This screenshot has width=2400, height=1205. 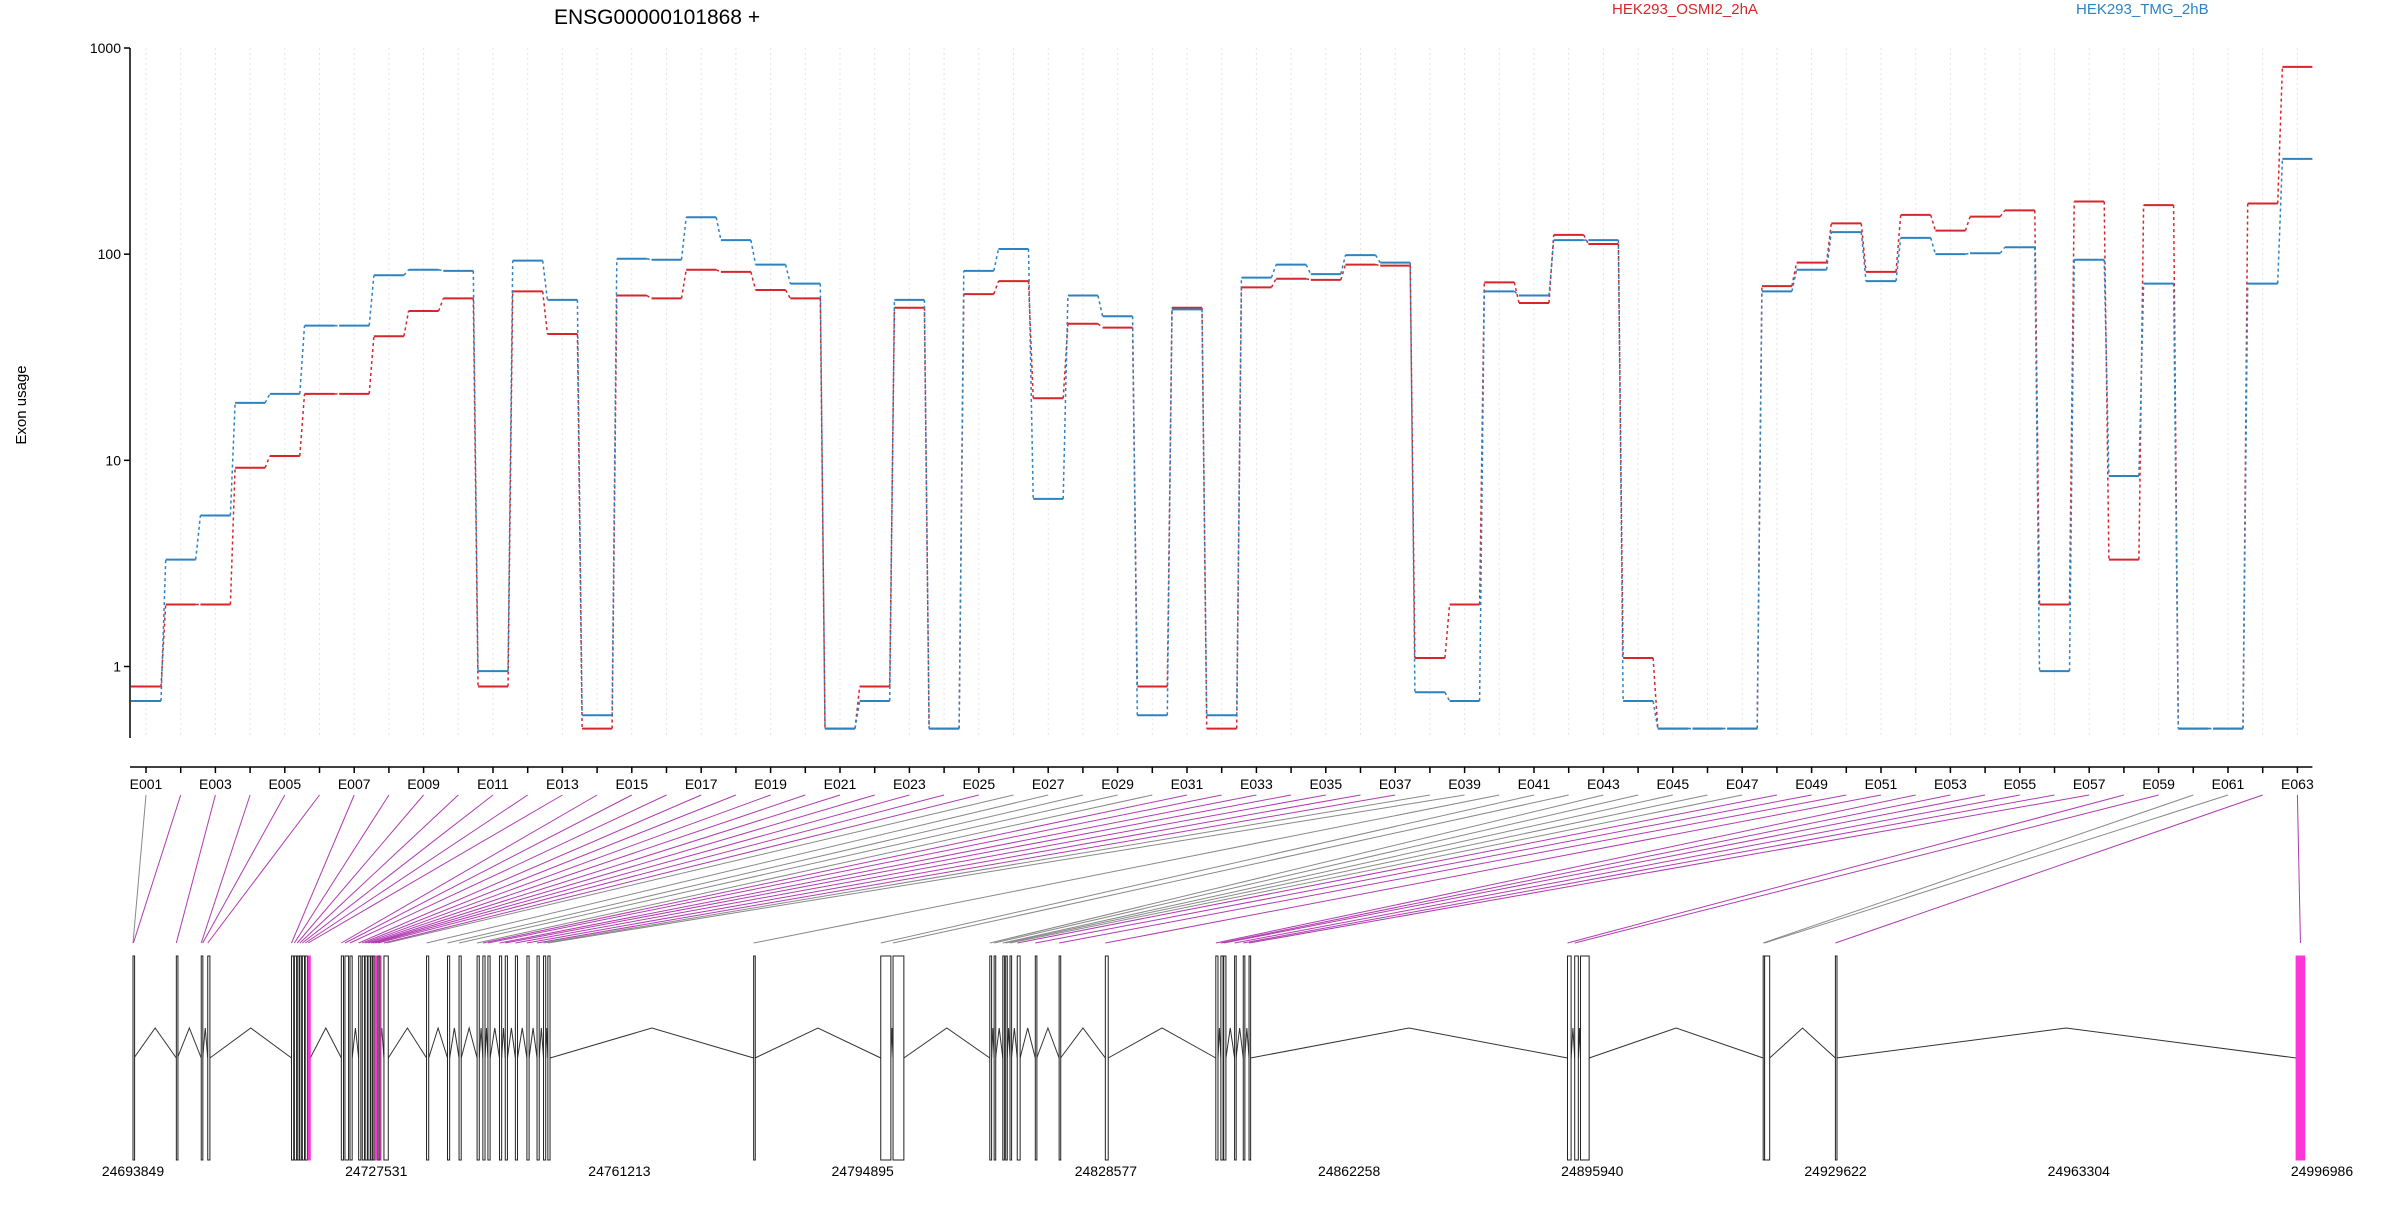 I want to click on exon-link-E029, so click(x=788, y=869).